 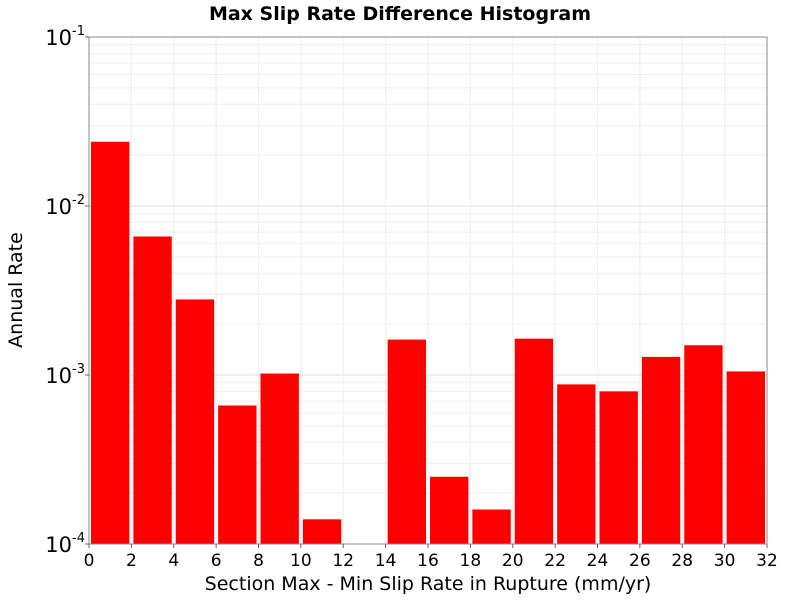 I want to click on x-tick-label: 18, so click(x=471, y=561).